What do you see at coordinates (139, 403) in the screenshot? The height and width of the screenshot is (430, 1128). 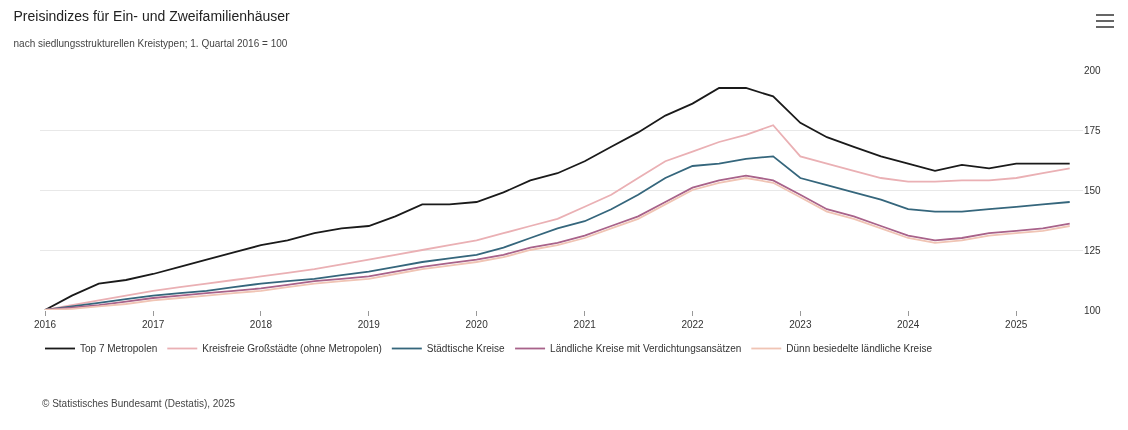 I see `text: © Statistisches Bundesamt (Destatis), 2025` at bounding box center [139, 403].